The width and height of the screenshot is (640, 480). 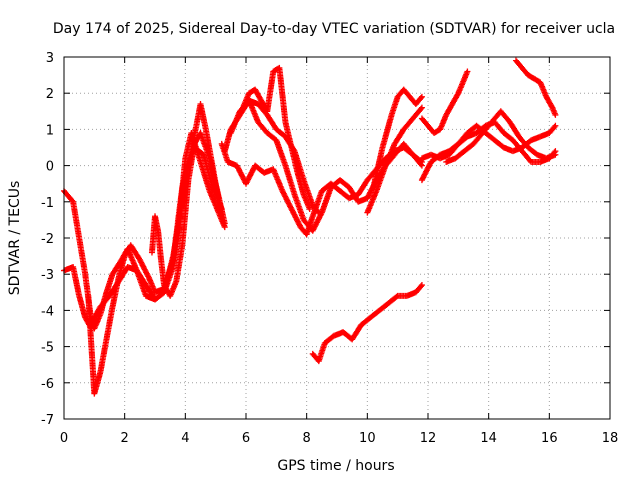 What do you see at coordinates (50, 58) in the screenshot?
I see `y-tick-label: 3` at bounding box center [50, 58].